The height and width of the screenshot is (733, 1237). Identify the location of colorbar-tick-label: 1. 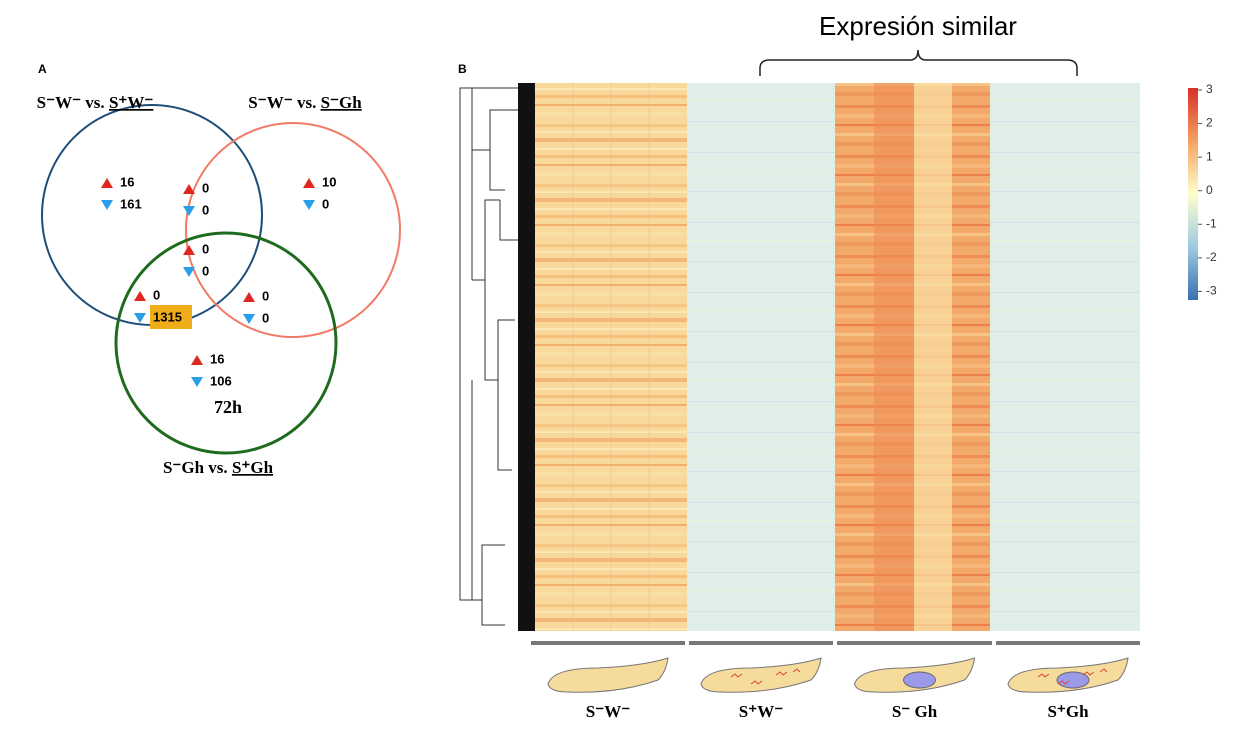
(1209, 156).